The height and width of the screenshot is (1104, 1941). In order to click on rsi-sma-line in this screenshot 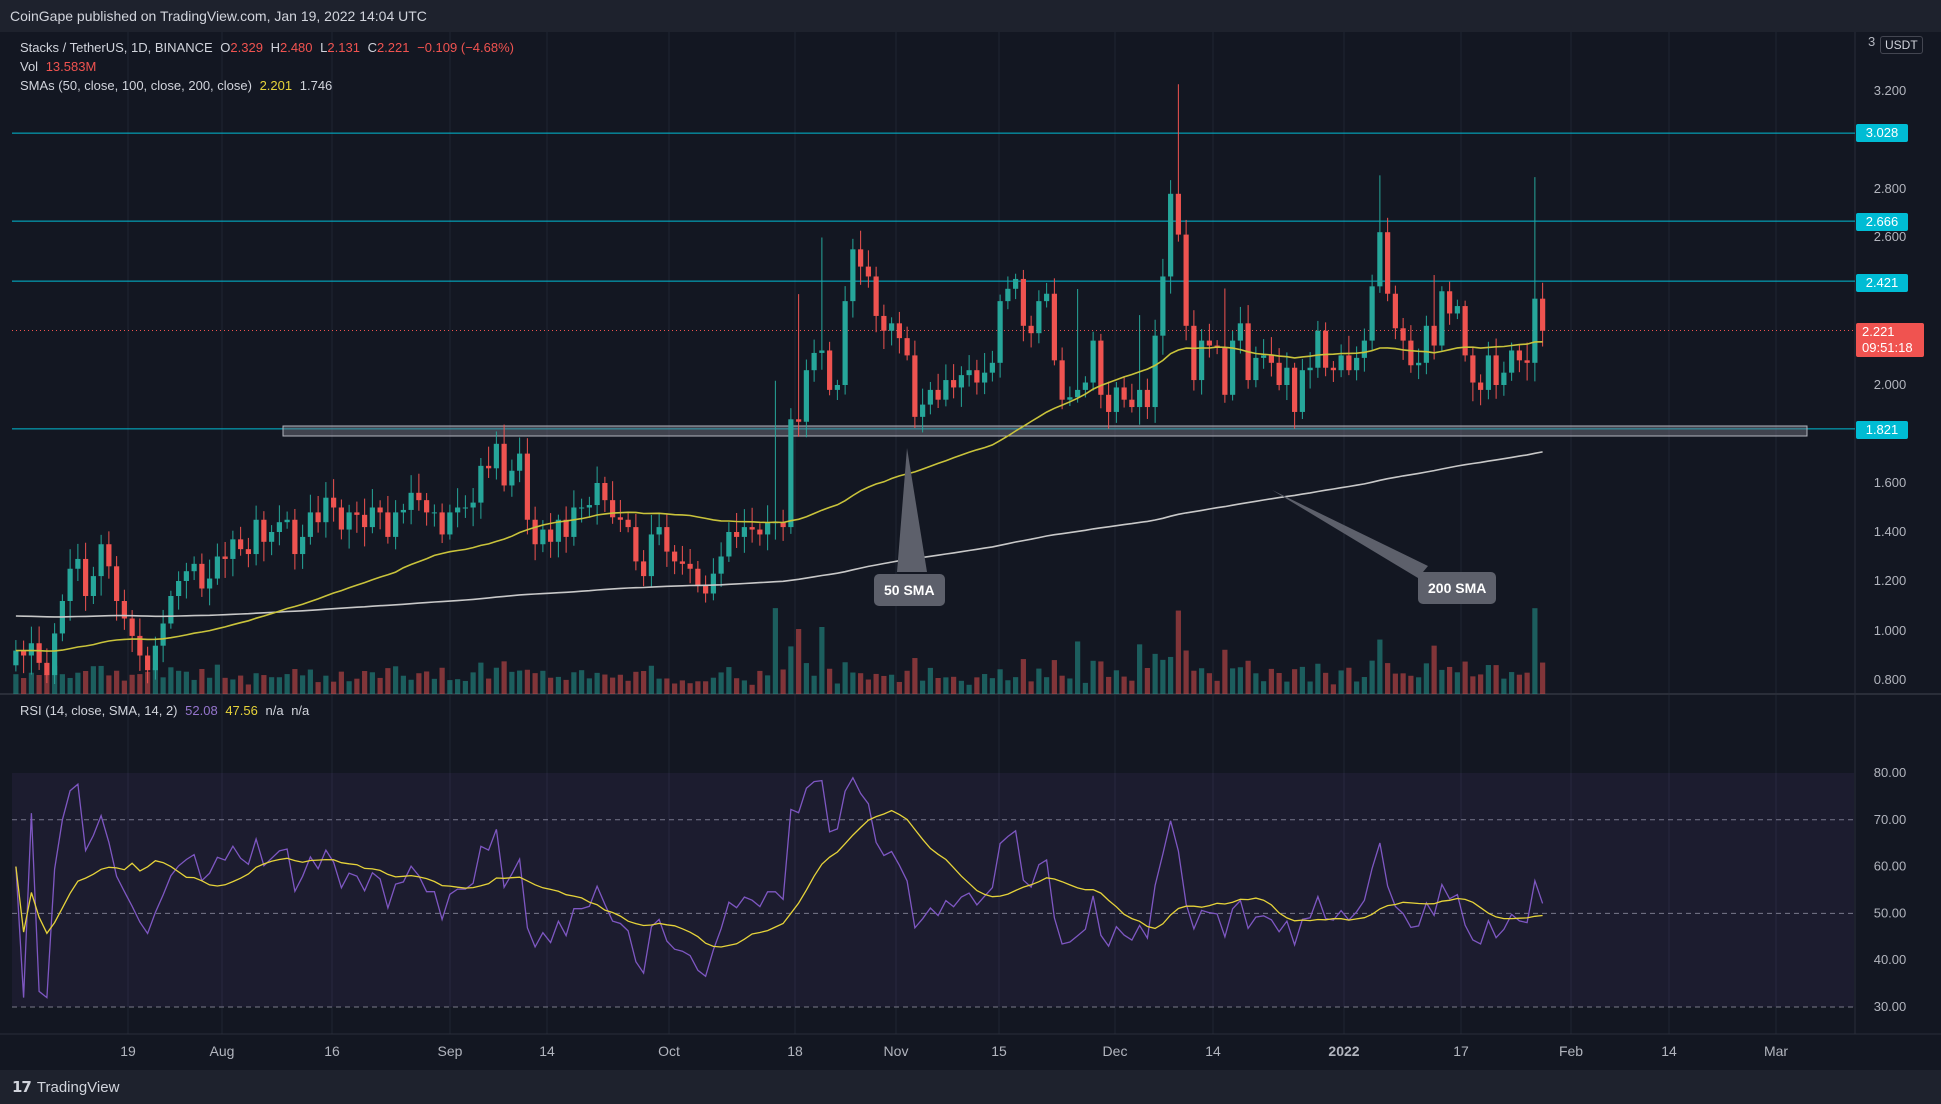, I will do `click(779, 878)`.